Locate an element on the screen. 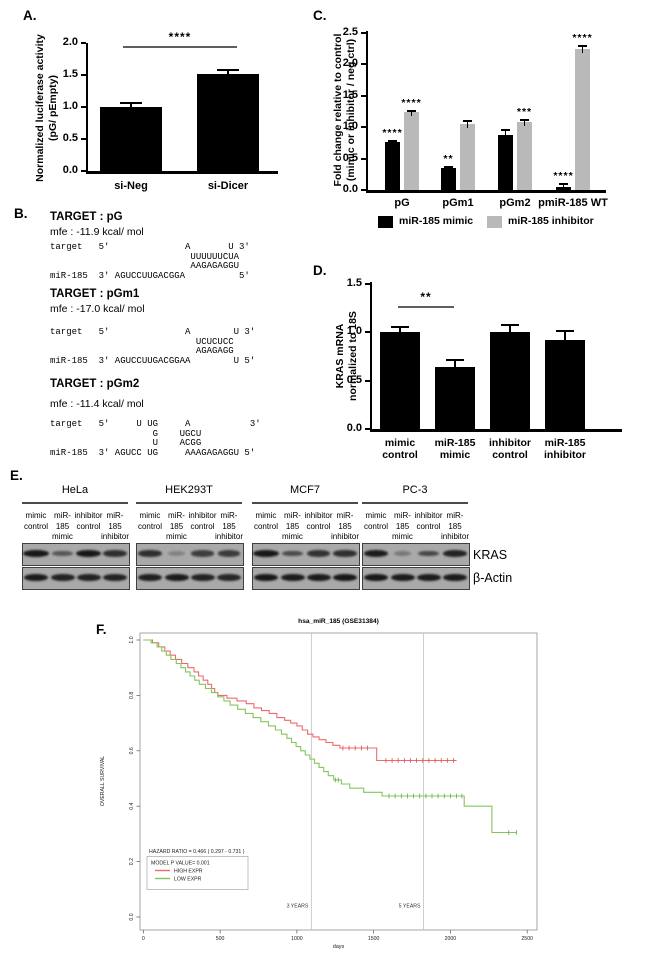 The height and width of the screenshot is (960, 650). x-tick-label: 500 is located at coordinates (220, 939).